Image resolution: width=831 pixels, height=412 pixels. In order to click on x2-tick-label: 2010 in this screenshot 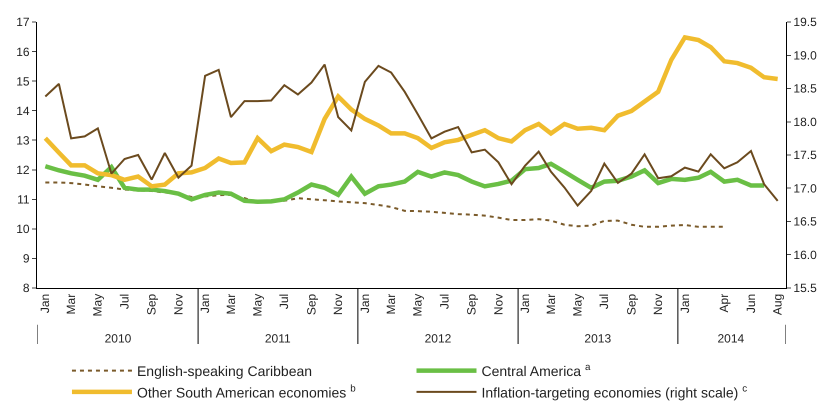, I will do `click(118, 338)`.